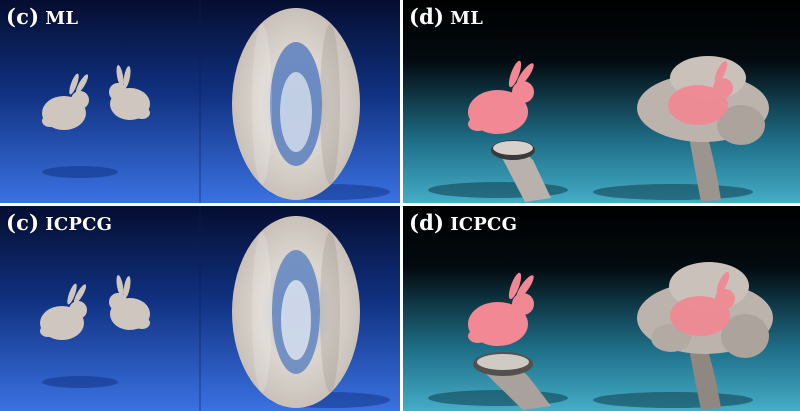  I want to click on panel-label: (c) ML, so click(42, 16).